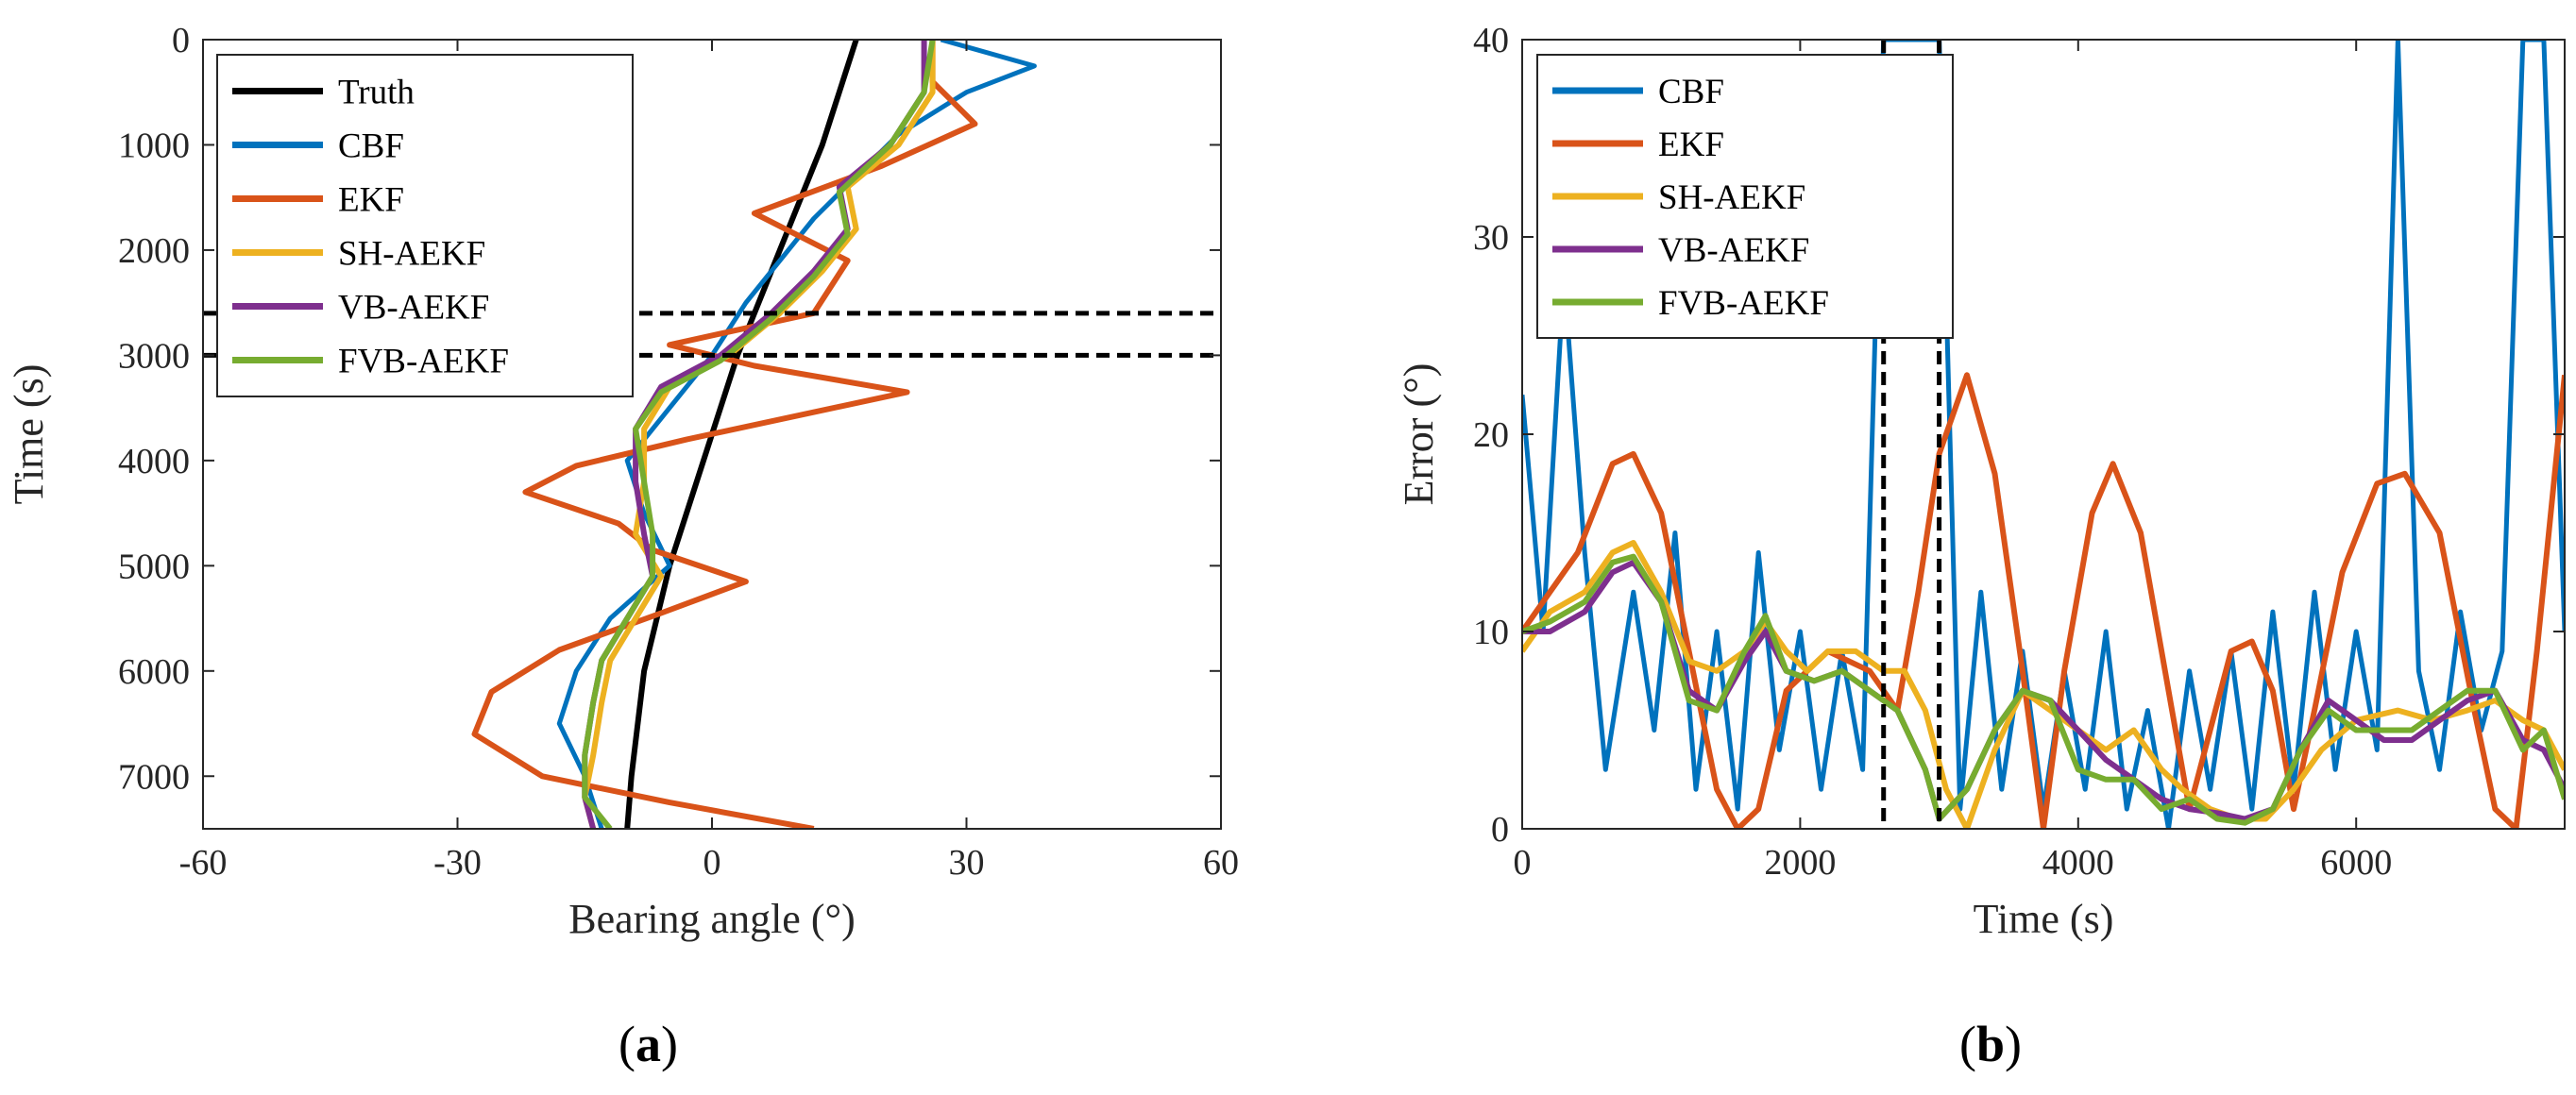 This screenshot has width=2576, height=1095. What do you see at coordinates (154, 145) in the screenshot?
I see `y-tick-label: 1000` at bounding box center [154, 145].